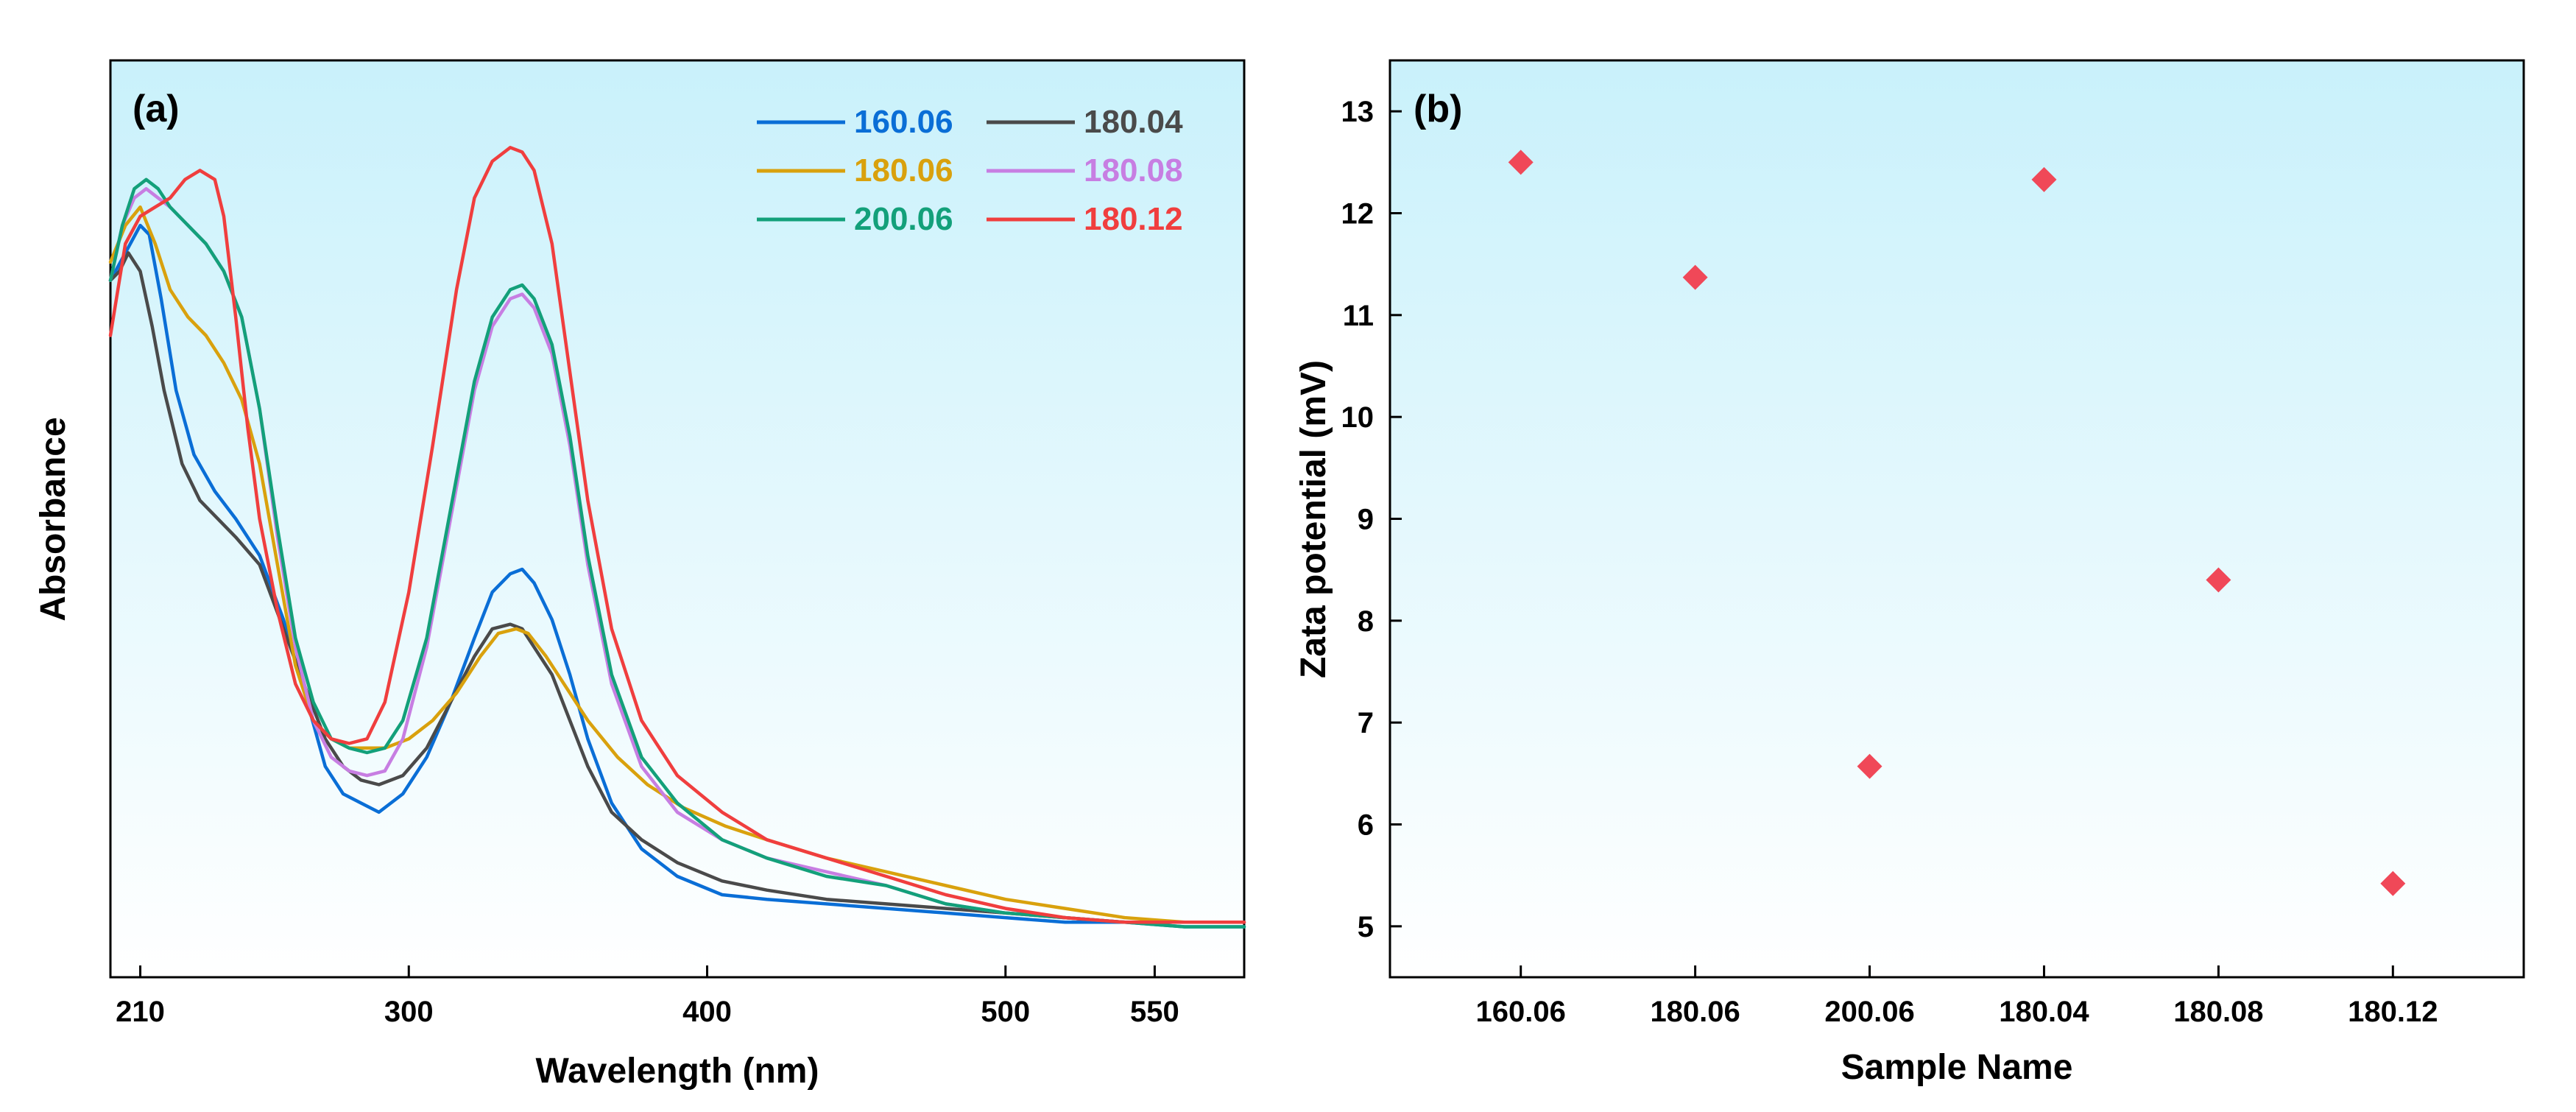 The width and height of the screenshot is (2576, 1112). What do you see at coordinates (1366, 621) in the screenshot?
I see `y-tick-label: 8` at bounding box center [1366, 621].